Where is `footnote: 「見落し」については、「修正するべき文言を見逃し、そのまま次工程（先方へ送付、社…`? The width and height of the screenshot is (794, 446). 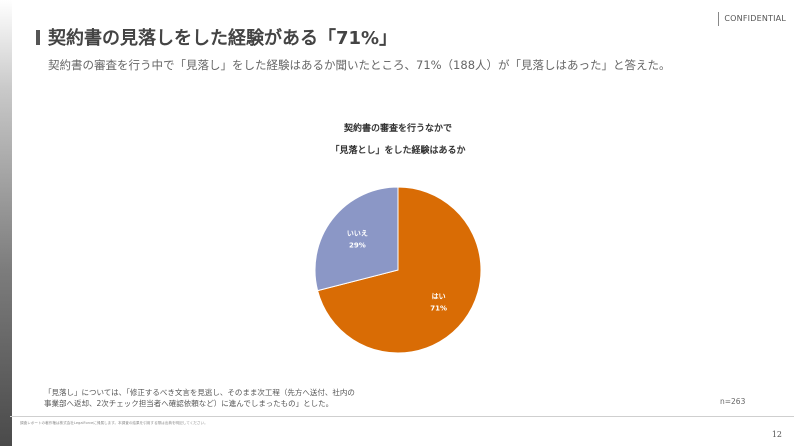
footnote: 「見落し」については、「修正するべき文言を見逃し、そのまま次工程（先方へ送付、社… is located at coordinates (304, 398).